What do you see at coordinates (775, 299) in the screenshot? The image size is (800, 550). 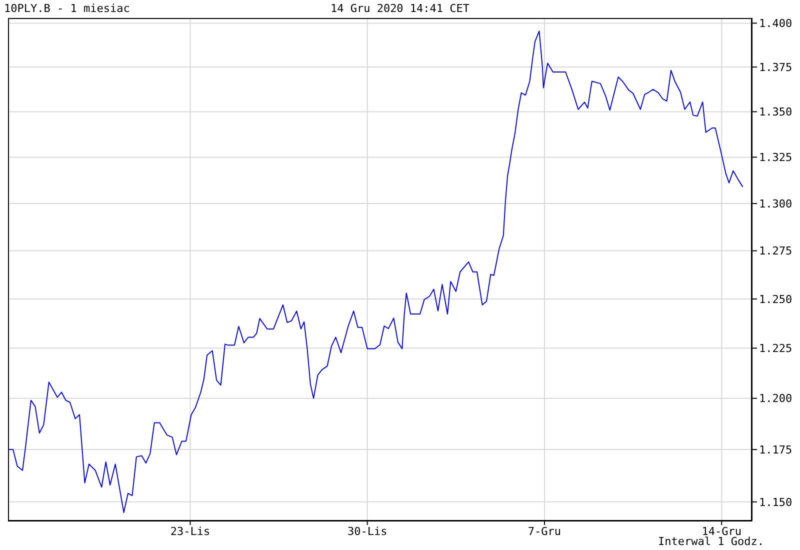 I see `y-tick-label: 1.250` at bounding box center [775, 299].